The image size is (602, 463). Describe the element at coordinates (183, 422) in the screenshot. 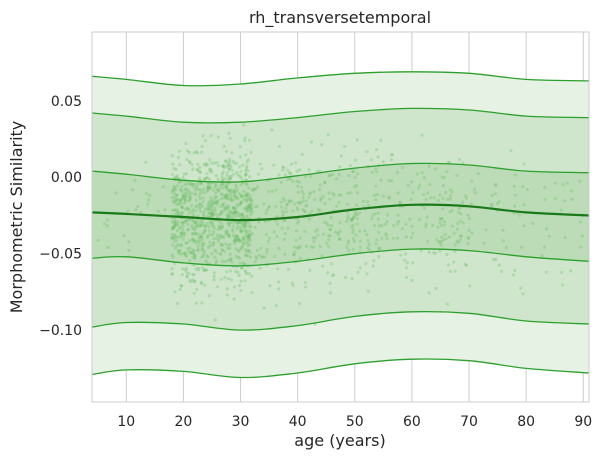

I see `x-tick-label: 20` at that location.